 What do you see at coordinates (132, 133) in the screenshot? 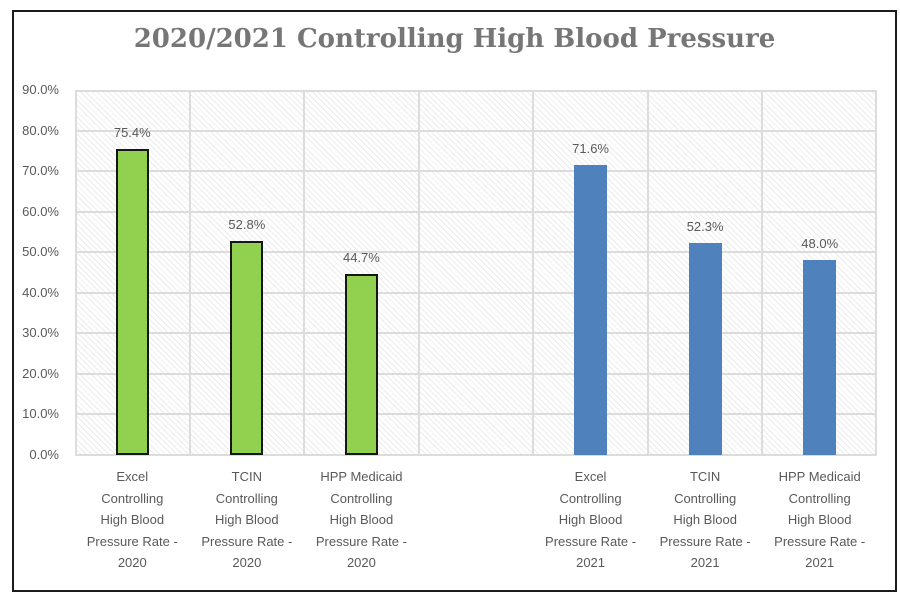
I see `bar-value-label: 75.4%` at bounding box center [132, 133].